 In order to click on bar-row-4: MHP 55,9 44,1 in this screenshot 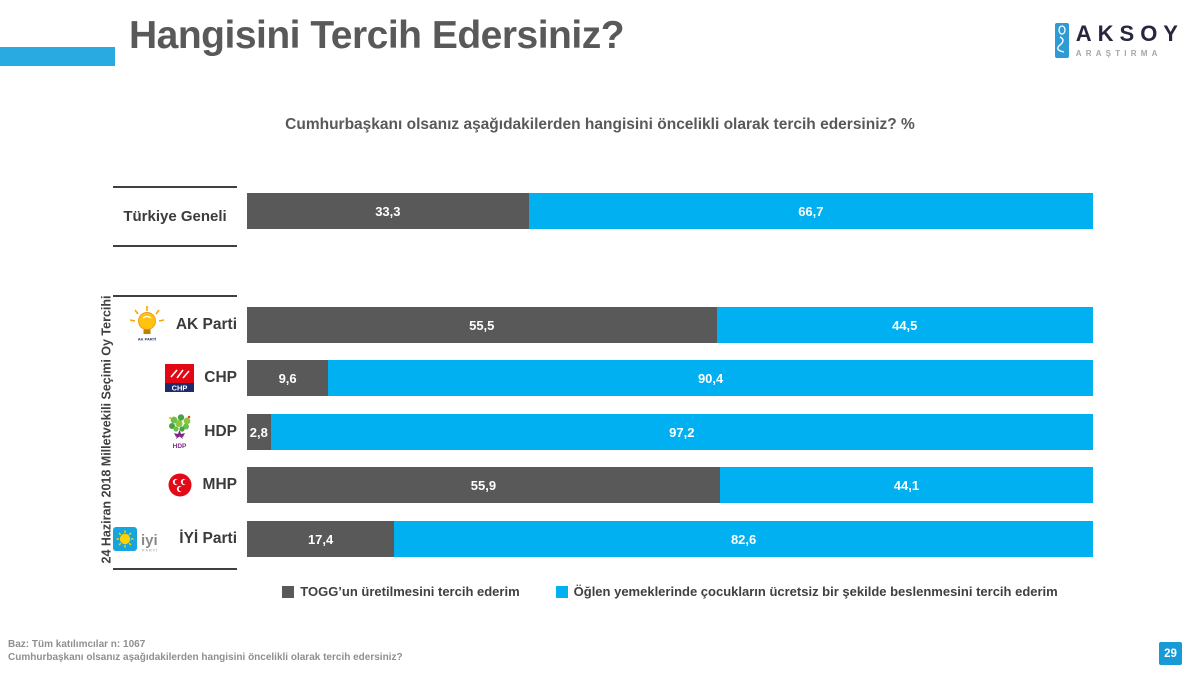, I will do `click(600, 485)`.